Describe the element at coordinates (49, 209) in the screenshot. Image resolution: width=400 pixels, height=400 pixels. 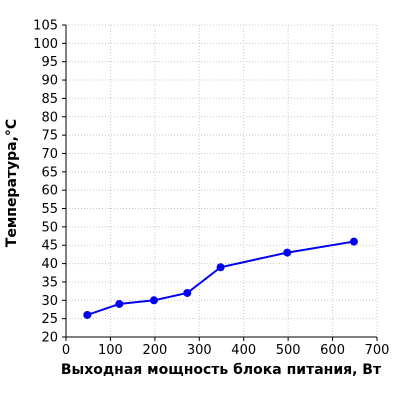
I see `y-tick-label: 55` at that location.